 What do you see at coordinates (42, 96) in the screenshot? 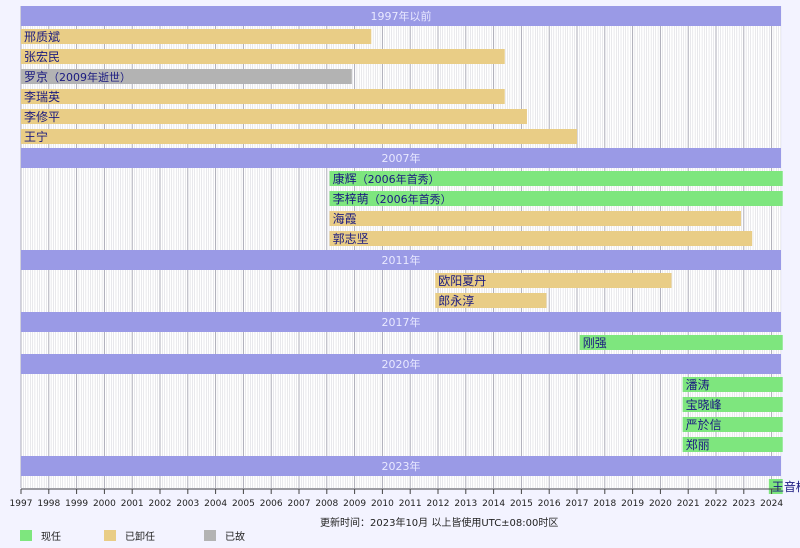
I see `anchor-name-label: 李瑞英` at bounding box center [42, 96].